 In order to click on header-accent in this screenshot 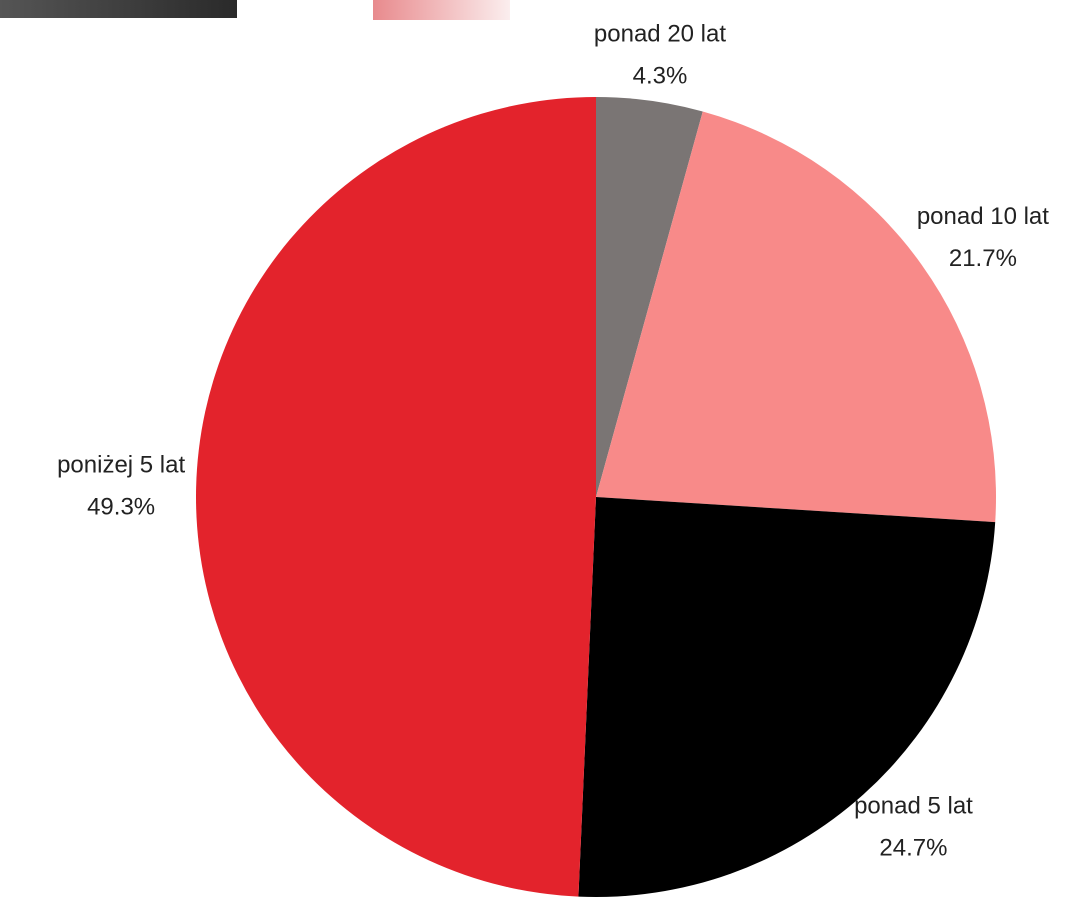, I will do `click(441, 10)`.